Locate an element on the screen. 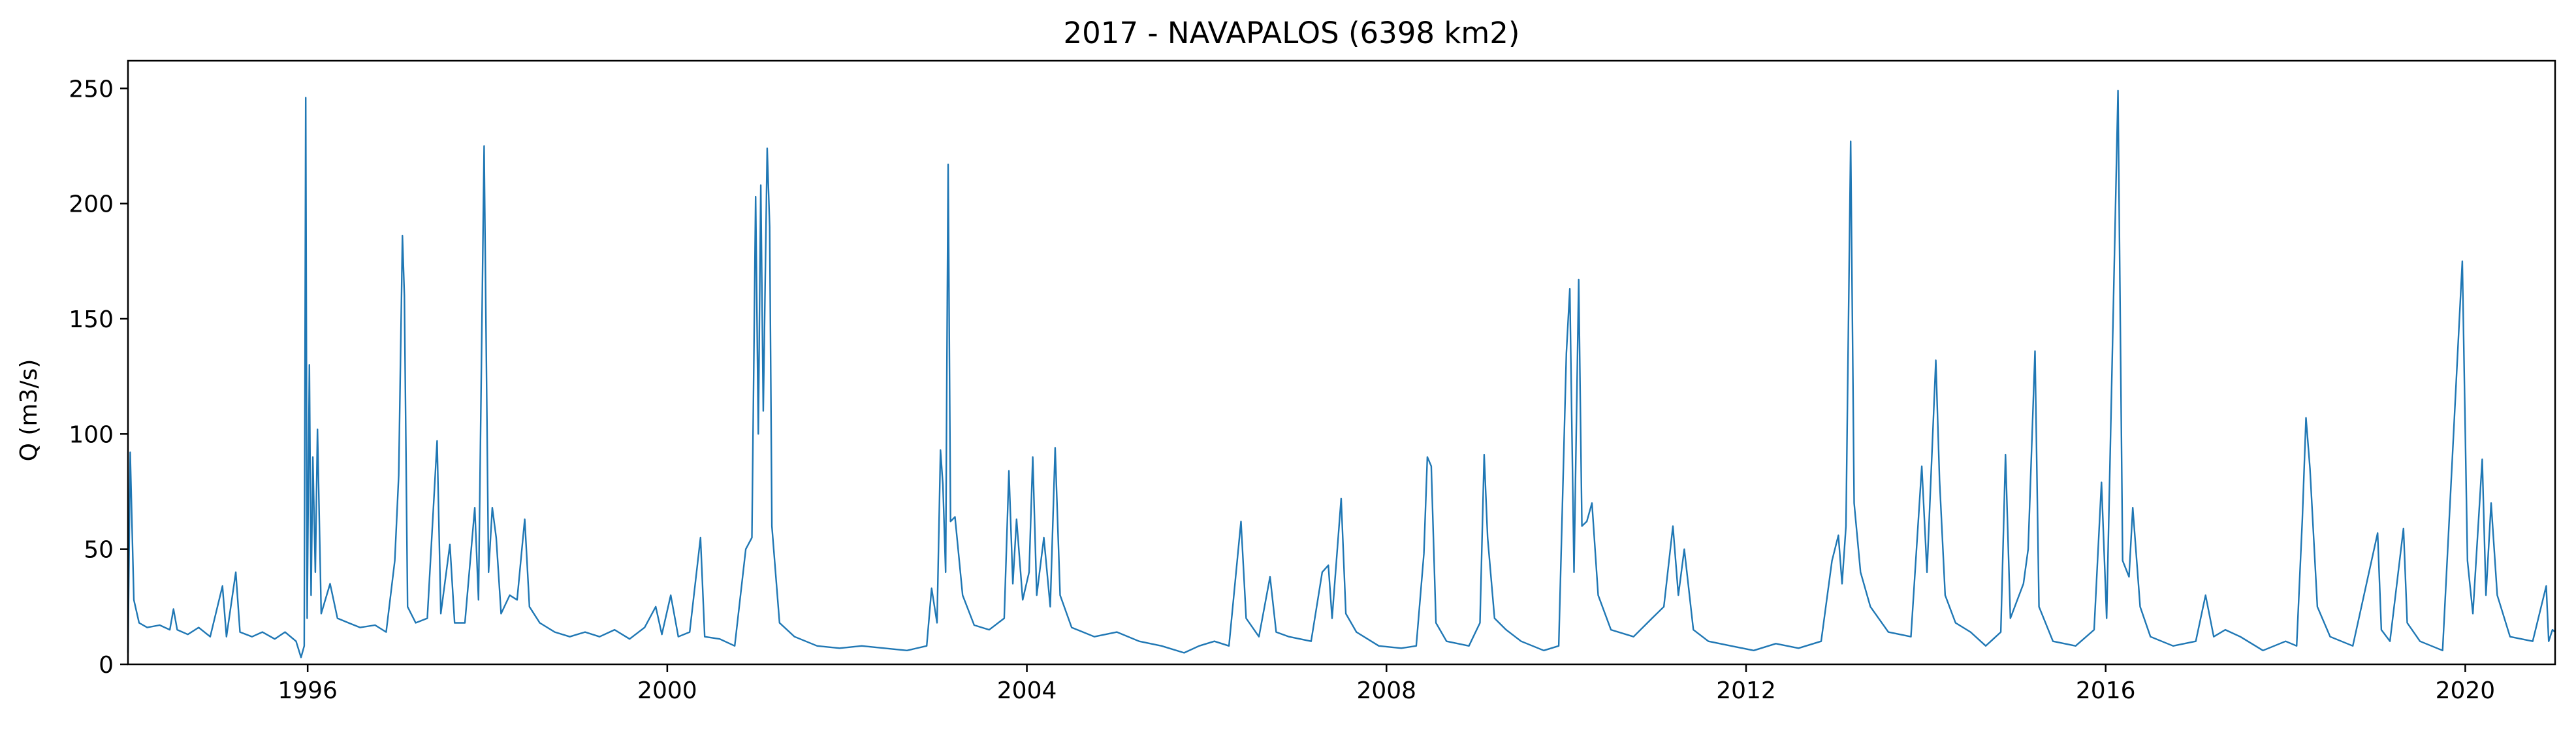 Image resolution: width=2576 pixels, height=729 pixels. x-tick-label: 2020 is located at coordinates (2466, 690).